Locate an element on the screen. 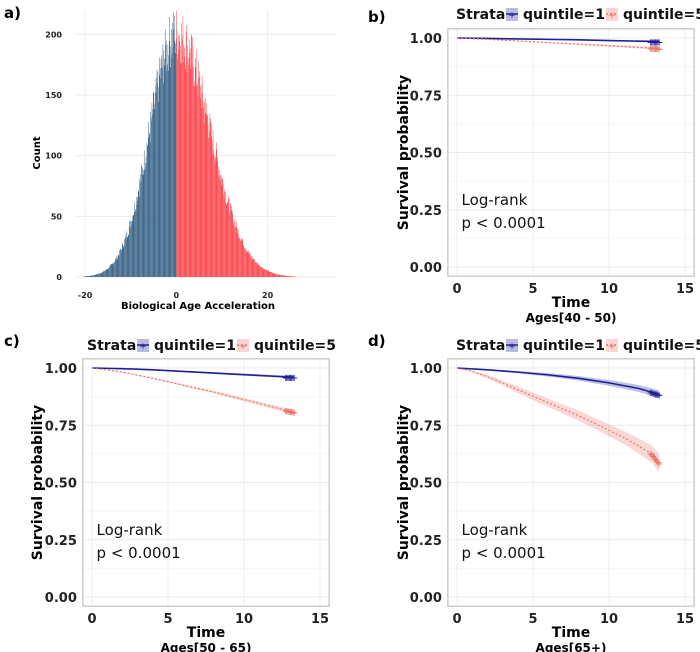  survival-y-tick-label: 0.75 is located at coordinates (426, 96).